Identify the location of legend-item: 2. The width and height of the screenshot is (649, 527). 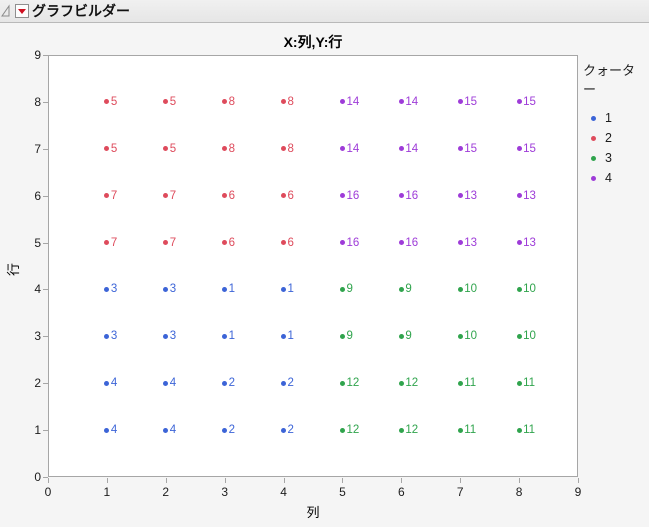
(615, 138).